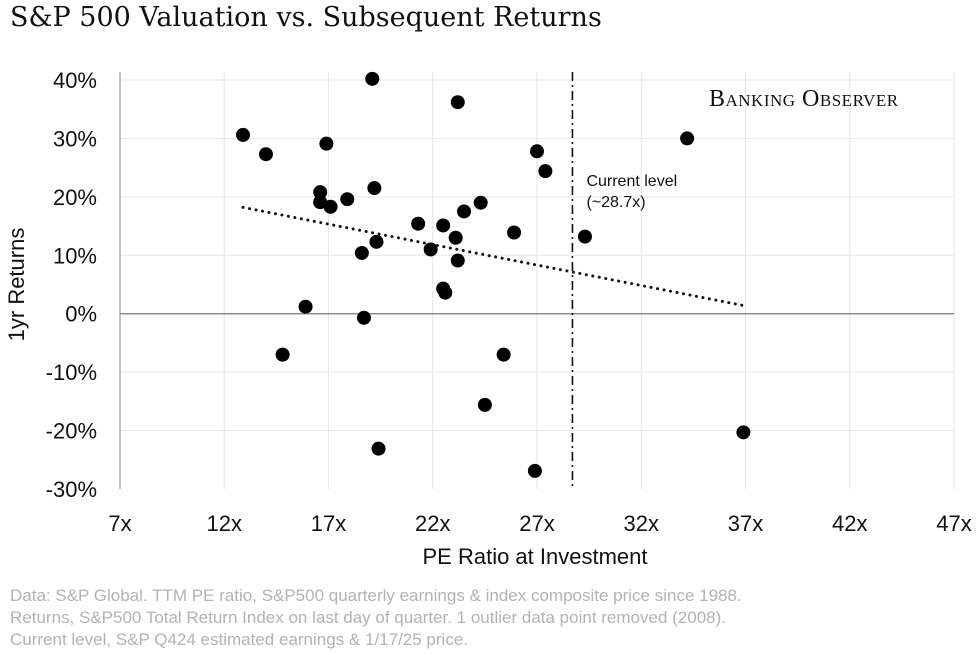 The width and height of the screenshot is (979, 655). What do you see at coordinates (432, 523) in the screenshot?
I see `x-tick-label: 22x` at bounding box center [432, 523].